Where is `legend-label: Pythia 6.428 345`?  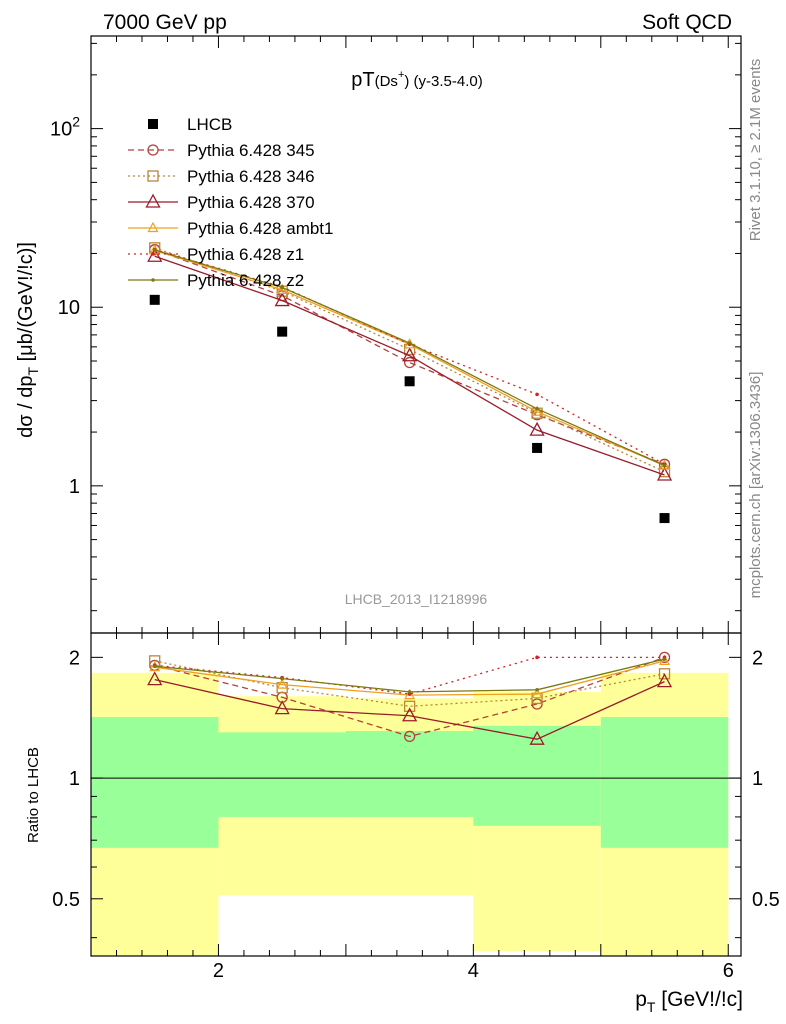
legend-label: Pythia 6.428 345 is located at coordinates (251, 150).